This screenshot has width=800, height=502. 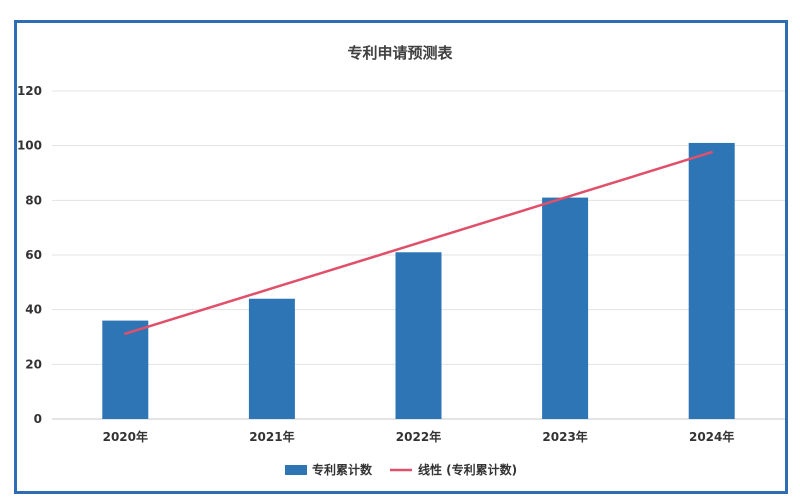 I want to click on y-tick-label: 60, so click(x=33, y=255).